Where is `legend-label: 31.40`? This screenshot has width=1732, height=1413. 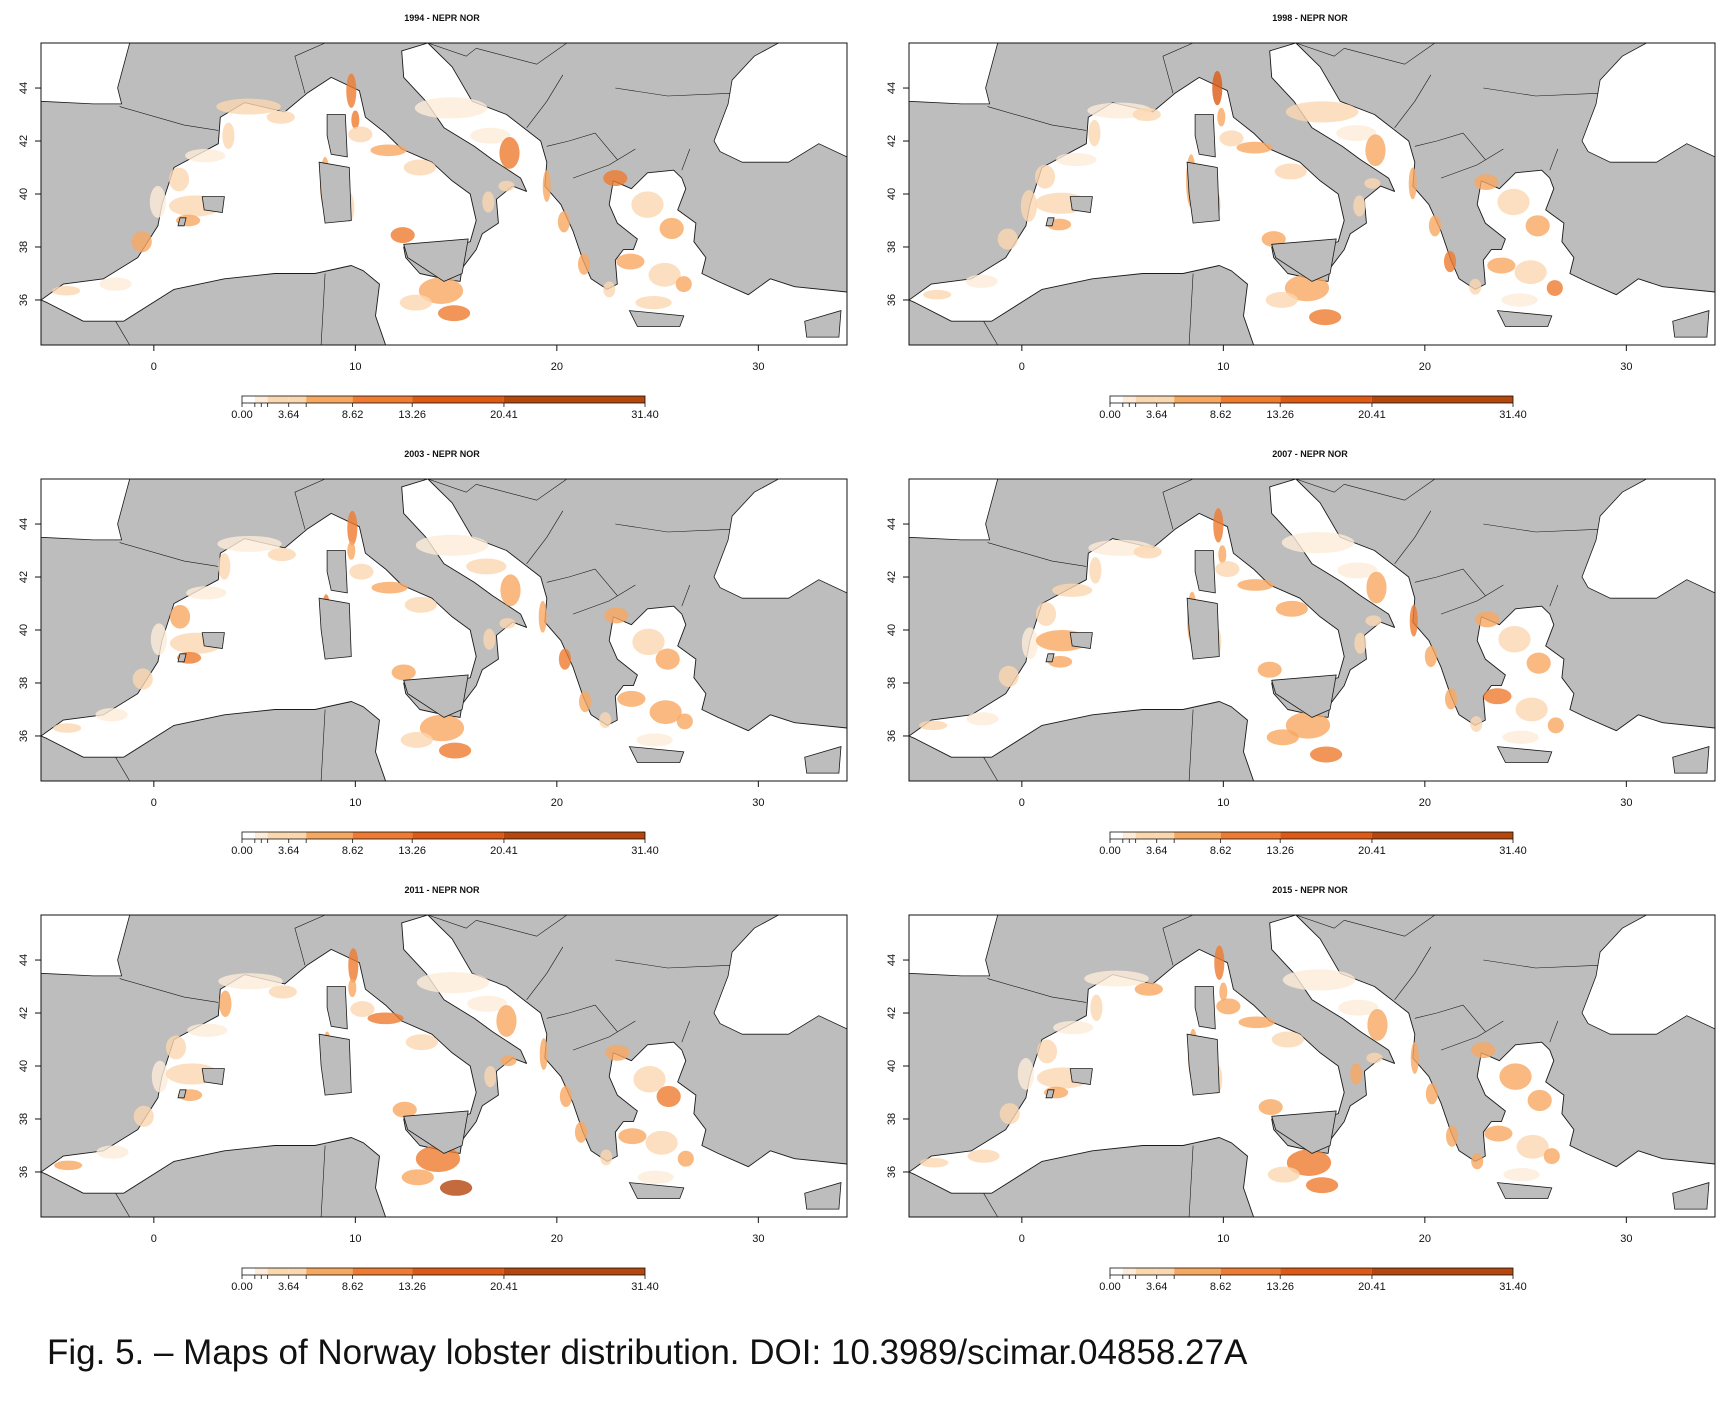
legend-label: 31.40 is located at coordinates (645, 851).